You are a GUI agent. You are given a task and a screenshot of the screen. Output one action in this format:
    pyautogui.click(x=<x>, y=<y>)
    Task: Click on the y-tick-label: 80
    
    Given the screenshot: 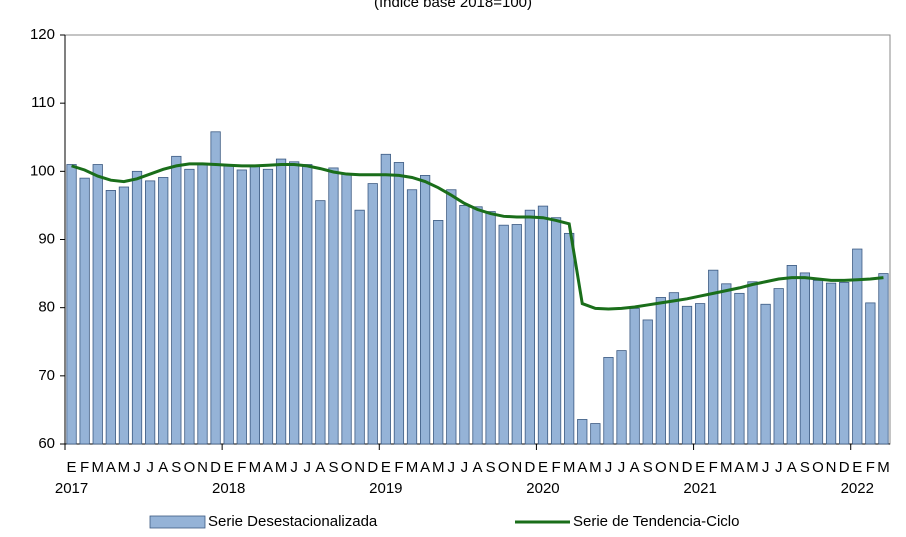 What is the action you would take?
    pyautogui.click(x=46, y=307)
    